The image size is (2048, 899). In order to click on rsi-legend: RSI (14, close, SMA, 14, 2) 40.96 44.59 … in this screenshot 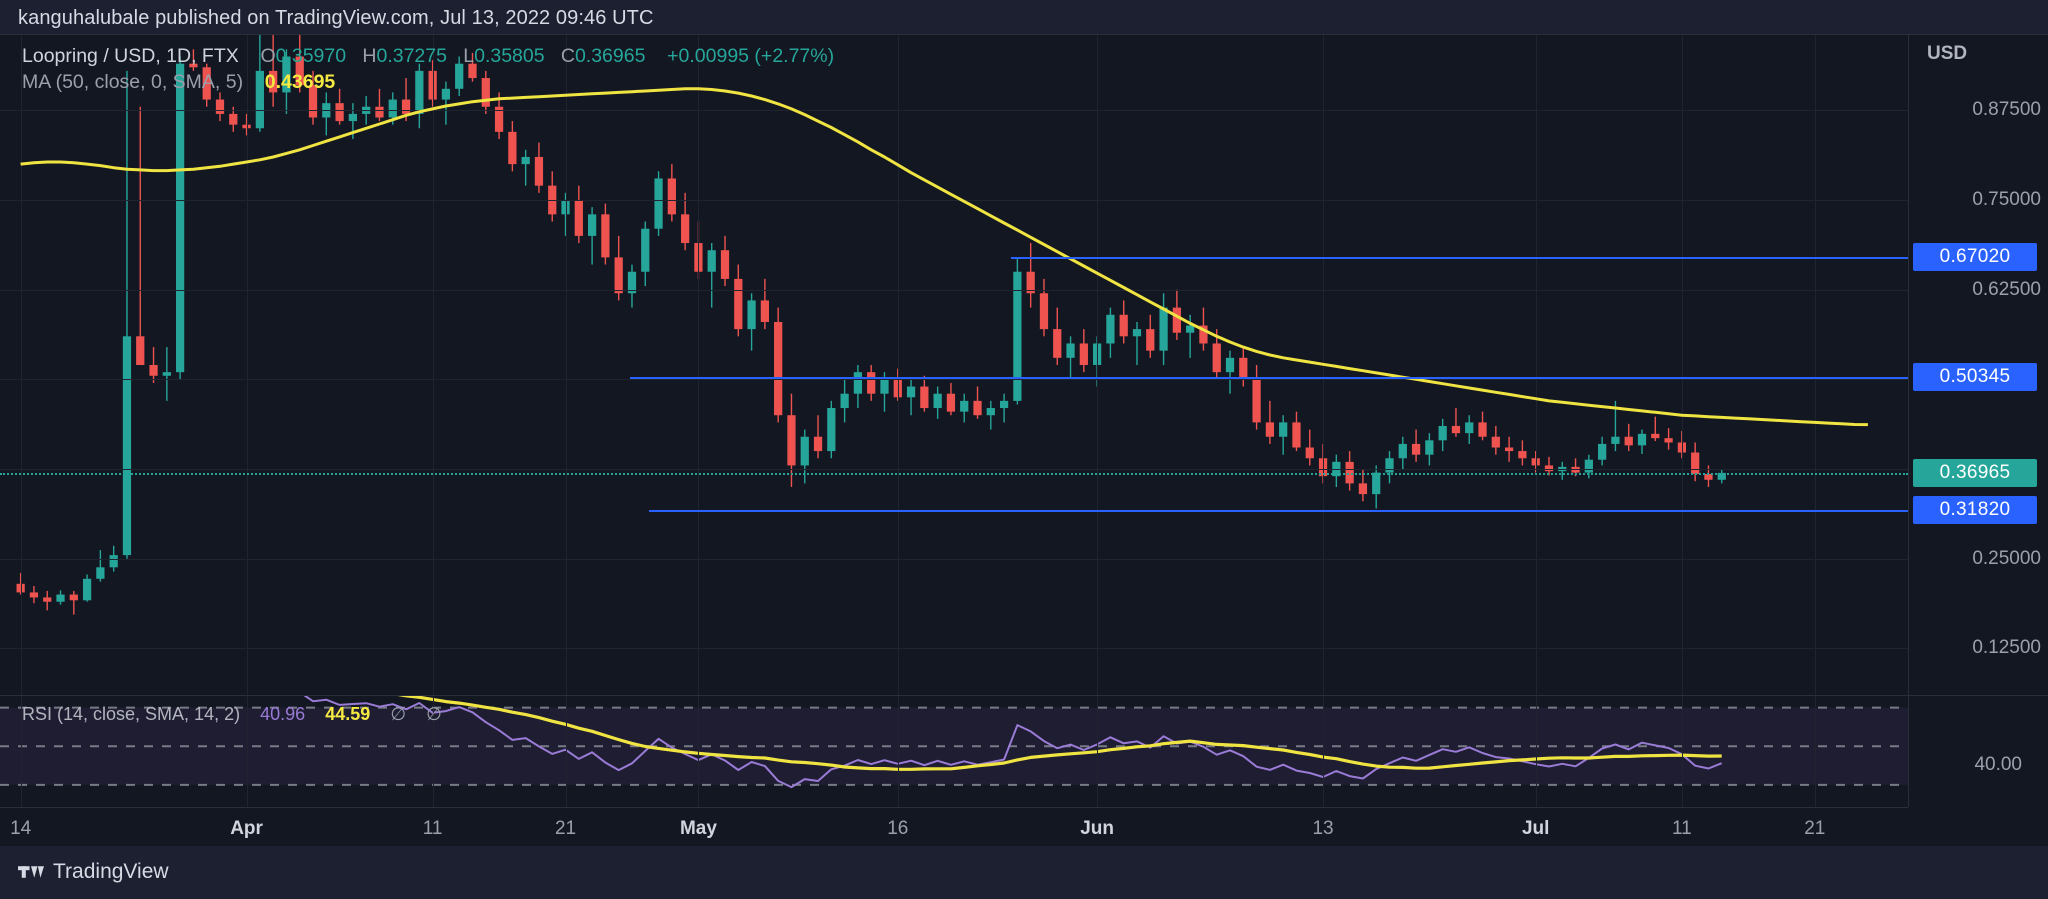, I will do `click(232, 714)`.